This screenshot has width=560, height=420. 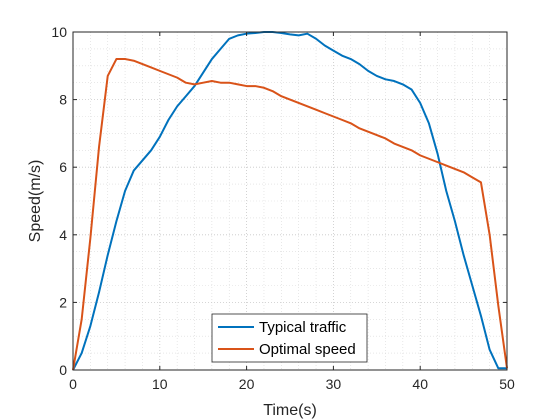 What do you see at coordinates (63, 370) in the screenshot?
I see `y-tick-label: 0` at bounding box center [63, 370].